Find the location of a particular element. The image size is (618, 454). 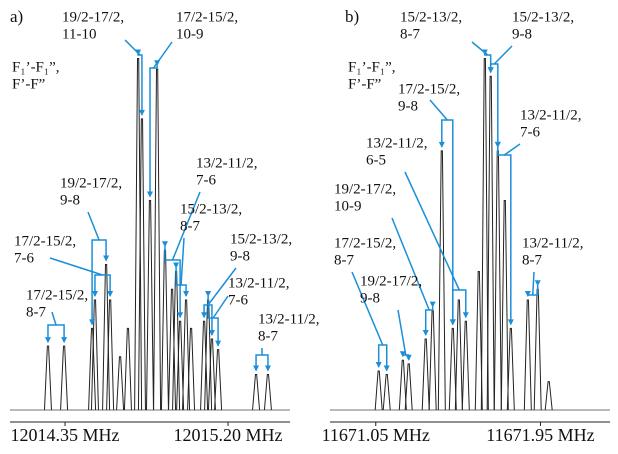

x-tick-label: 11671.95 MHz is located at coordinates (540, 435).